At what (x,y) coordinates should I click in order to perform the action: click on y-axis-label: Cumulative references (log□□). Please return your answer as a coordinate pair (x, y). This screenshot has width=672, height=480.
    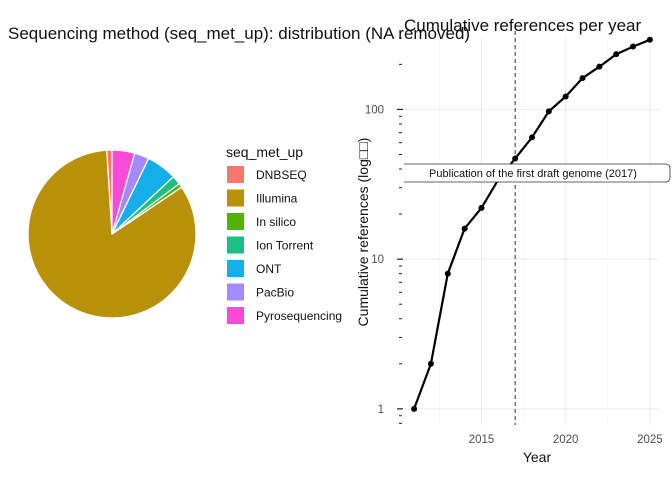
    Looking at the image, I should click on (363, 232).